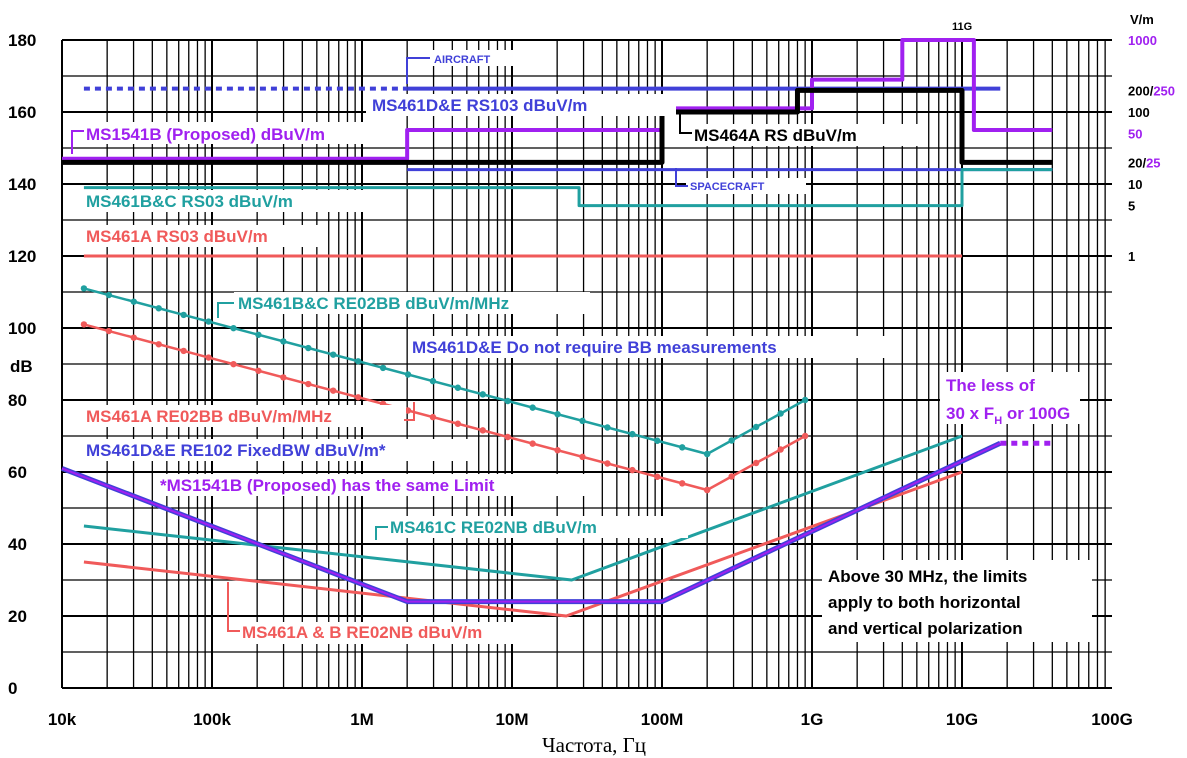 The height and width of the screenshot is (758, 1187). Describe the element at coordinates (1036, 413) in the screenshot. I see `less-of-or-100g: or 100G` at that location.